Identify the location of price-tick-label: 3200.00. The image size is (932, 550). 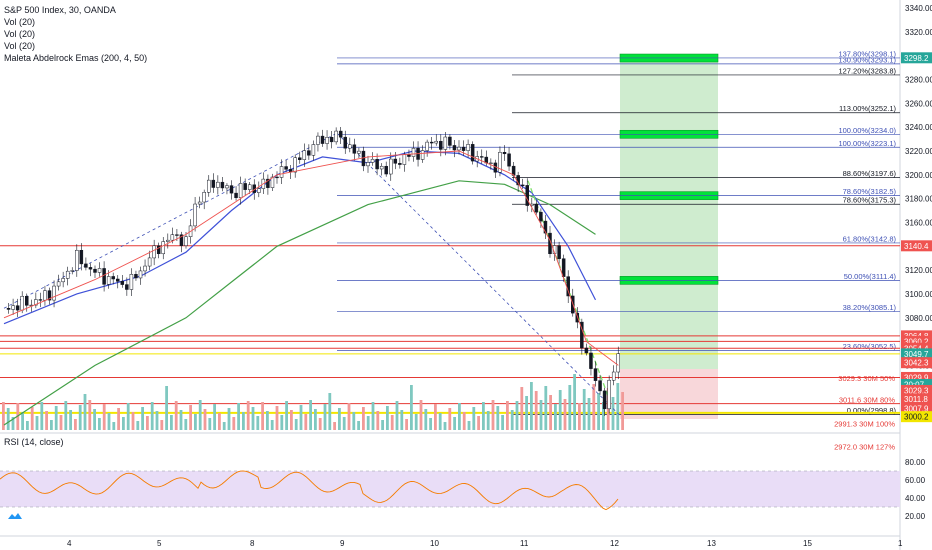
(918, 175).